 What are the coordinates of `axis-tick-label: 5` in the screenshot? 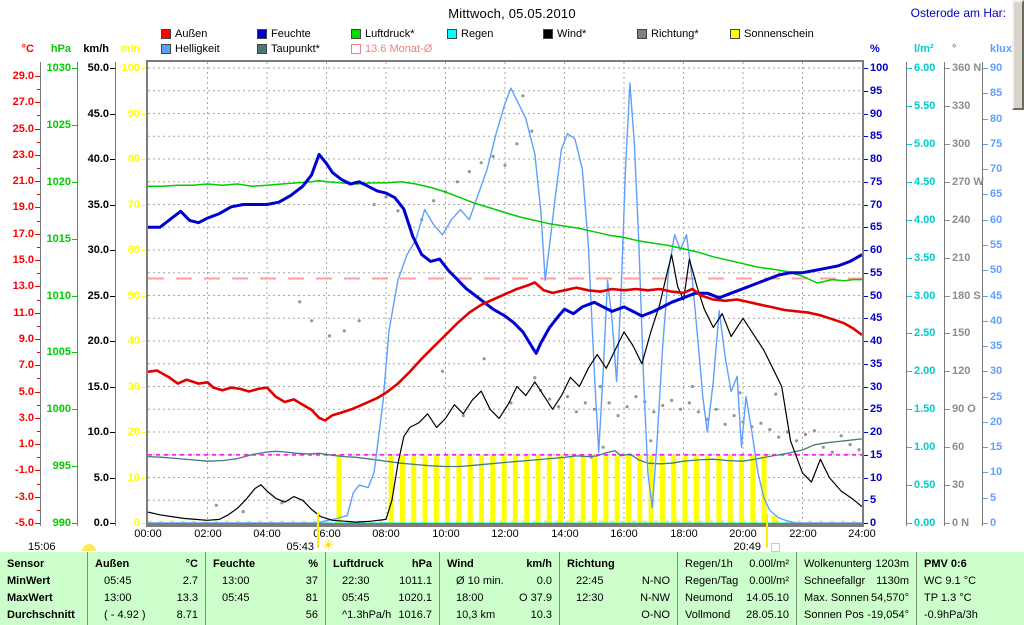 It's located at (993, 498).